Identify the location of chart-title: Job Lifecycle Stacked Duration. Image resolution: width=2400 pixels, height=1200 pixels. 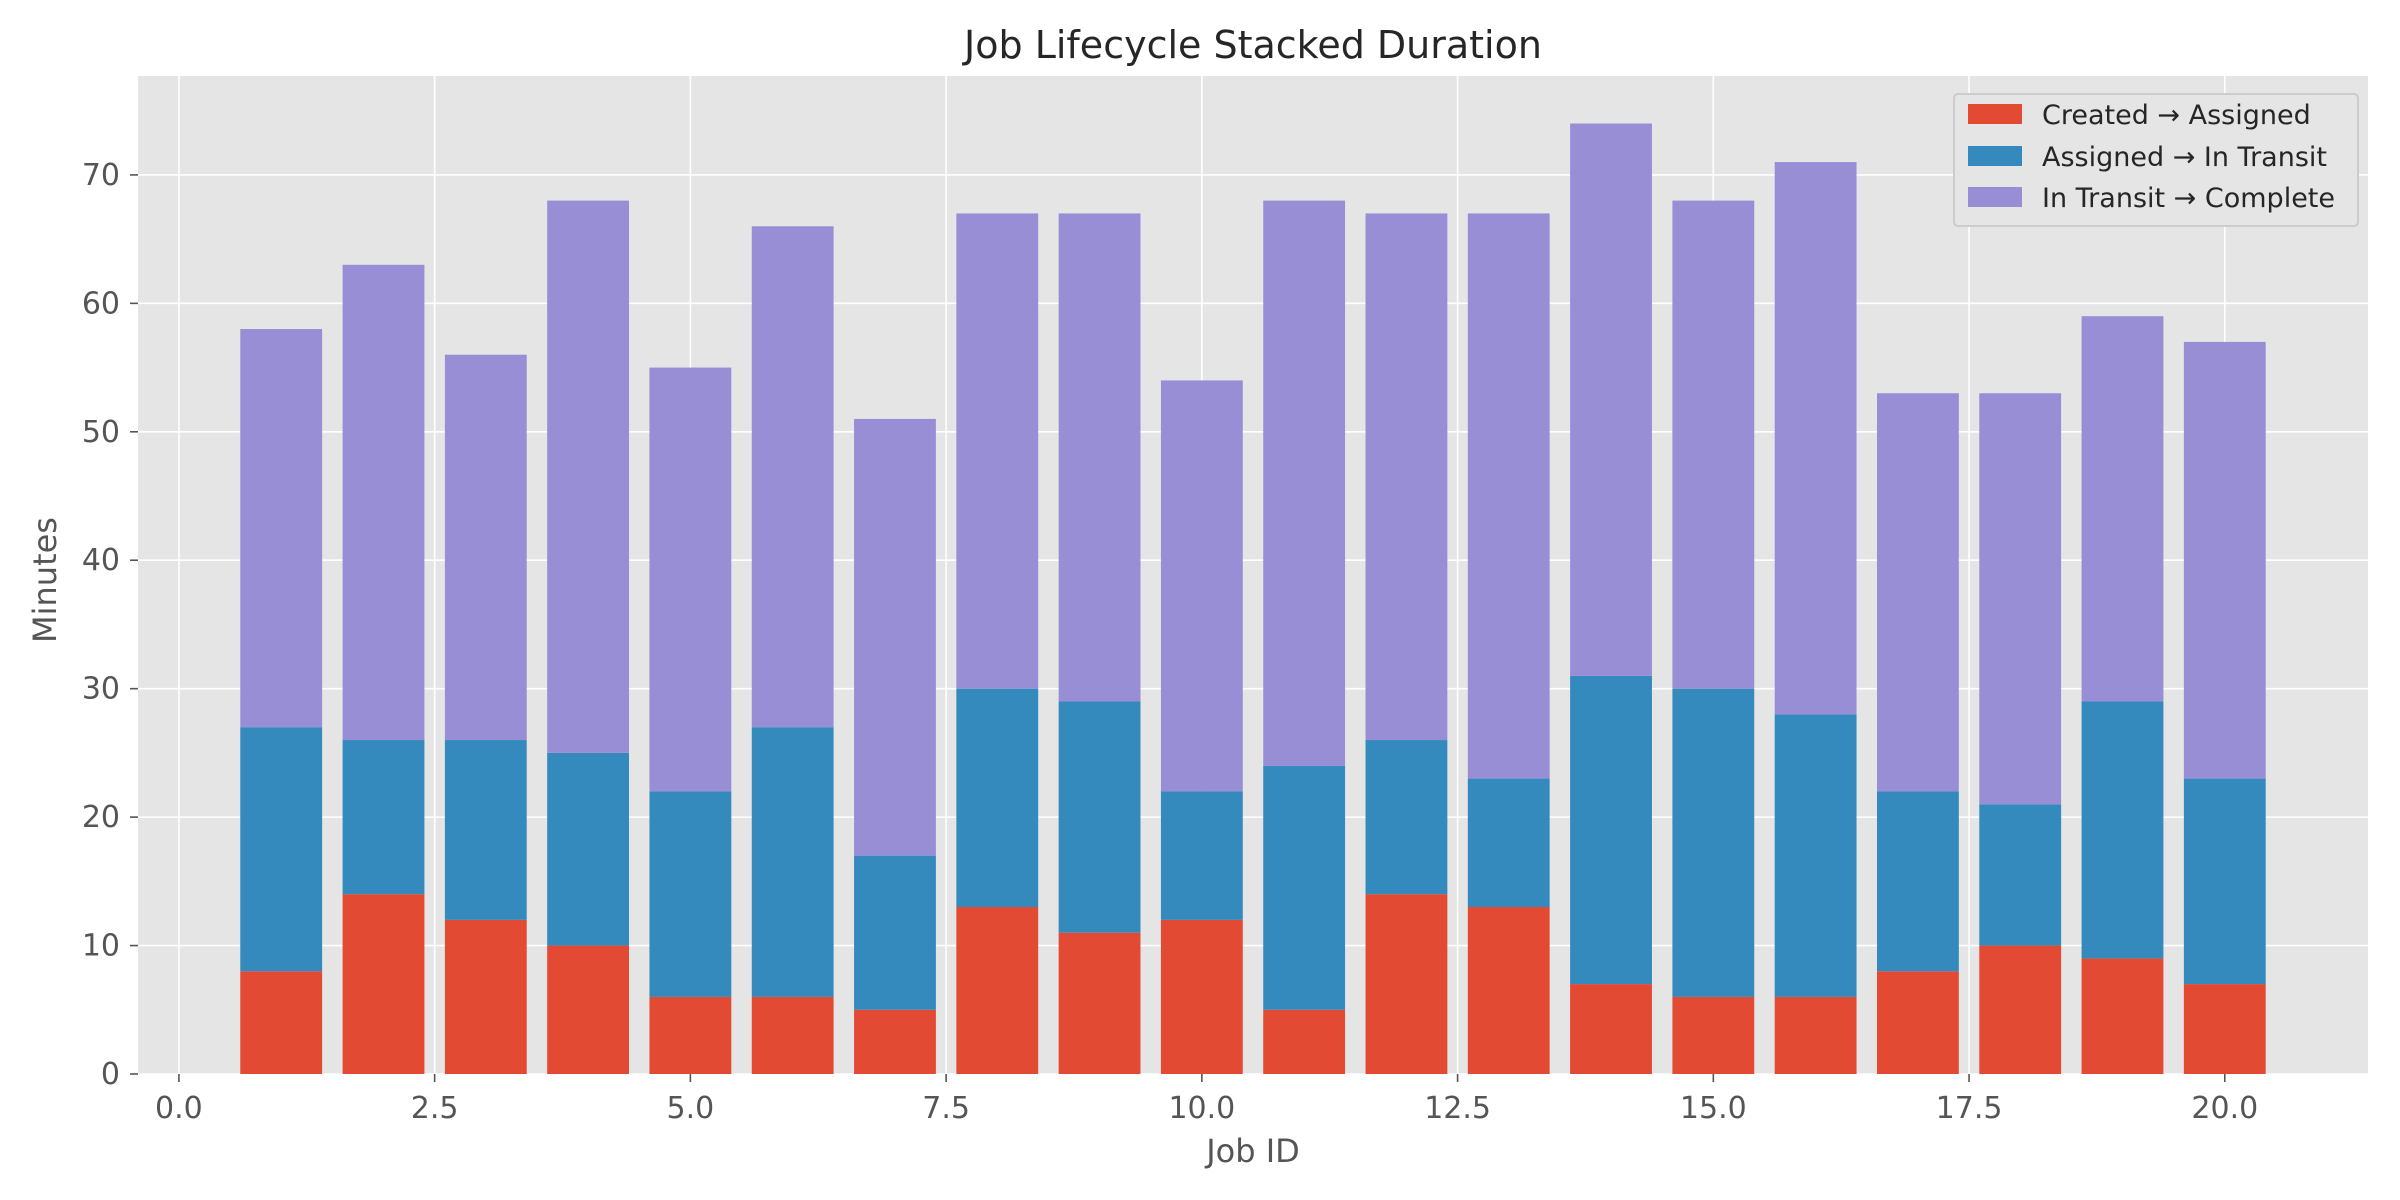
(1252, 45).